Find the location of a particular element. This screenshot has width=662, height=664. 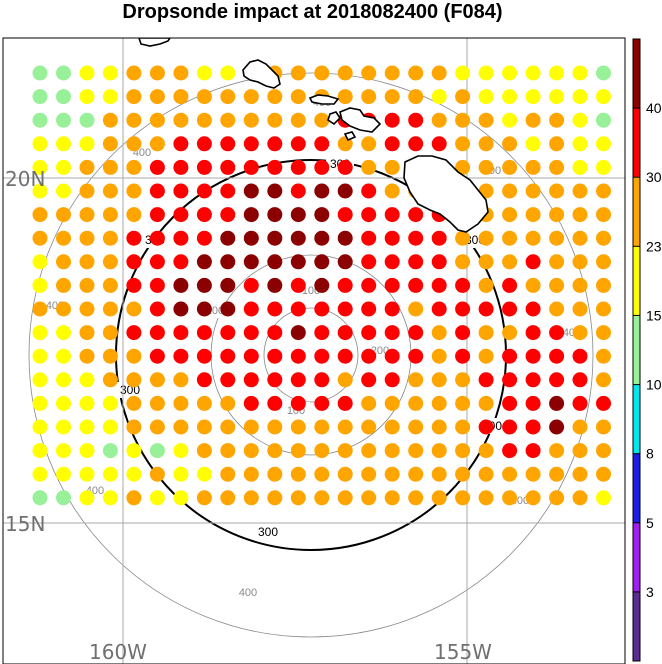

colorbar-tick-label: 15 is located at coordinates (654, 315).